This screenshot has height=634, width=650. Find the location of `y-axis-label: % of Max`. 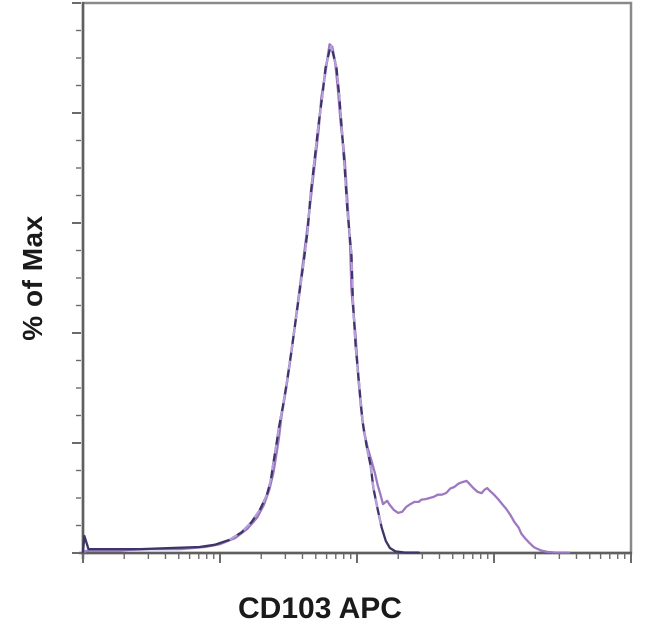

y-axis-label: % of Max is located at coordinates (32, 278).